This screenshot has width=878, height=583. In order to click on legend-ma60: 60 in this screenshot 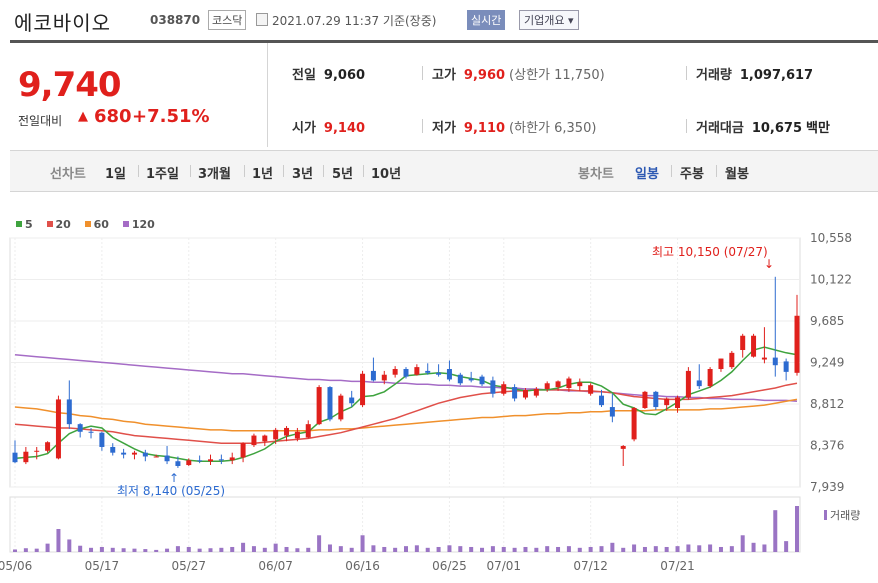, I will do `click(96, 224)`.